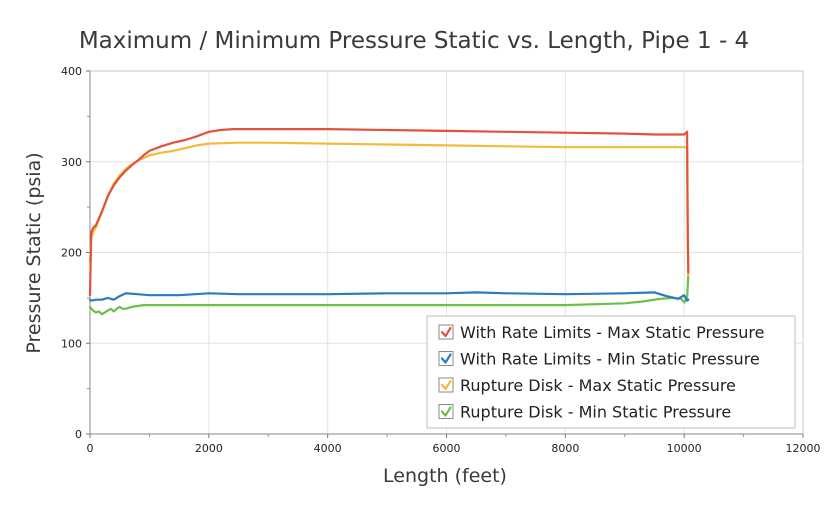  I want to click on y-tick-label: 300, so click(71, 162).